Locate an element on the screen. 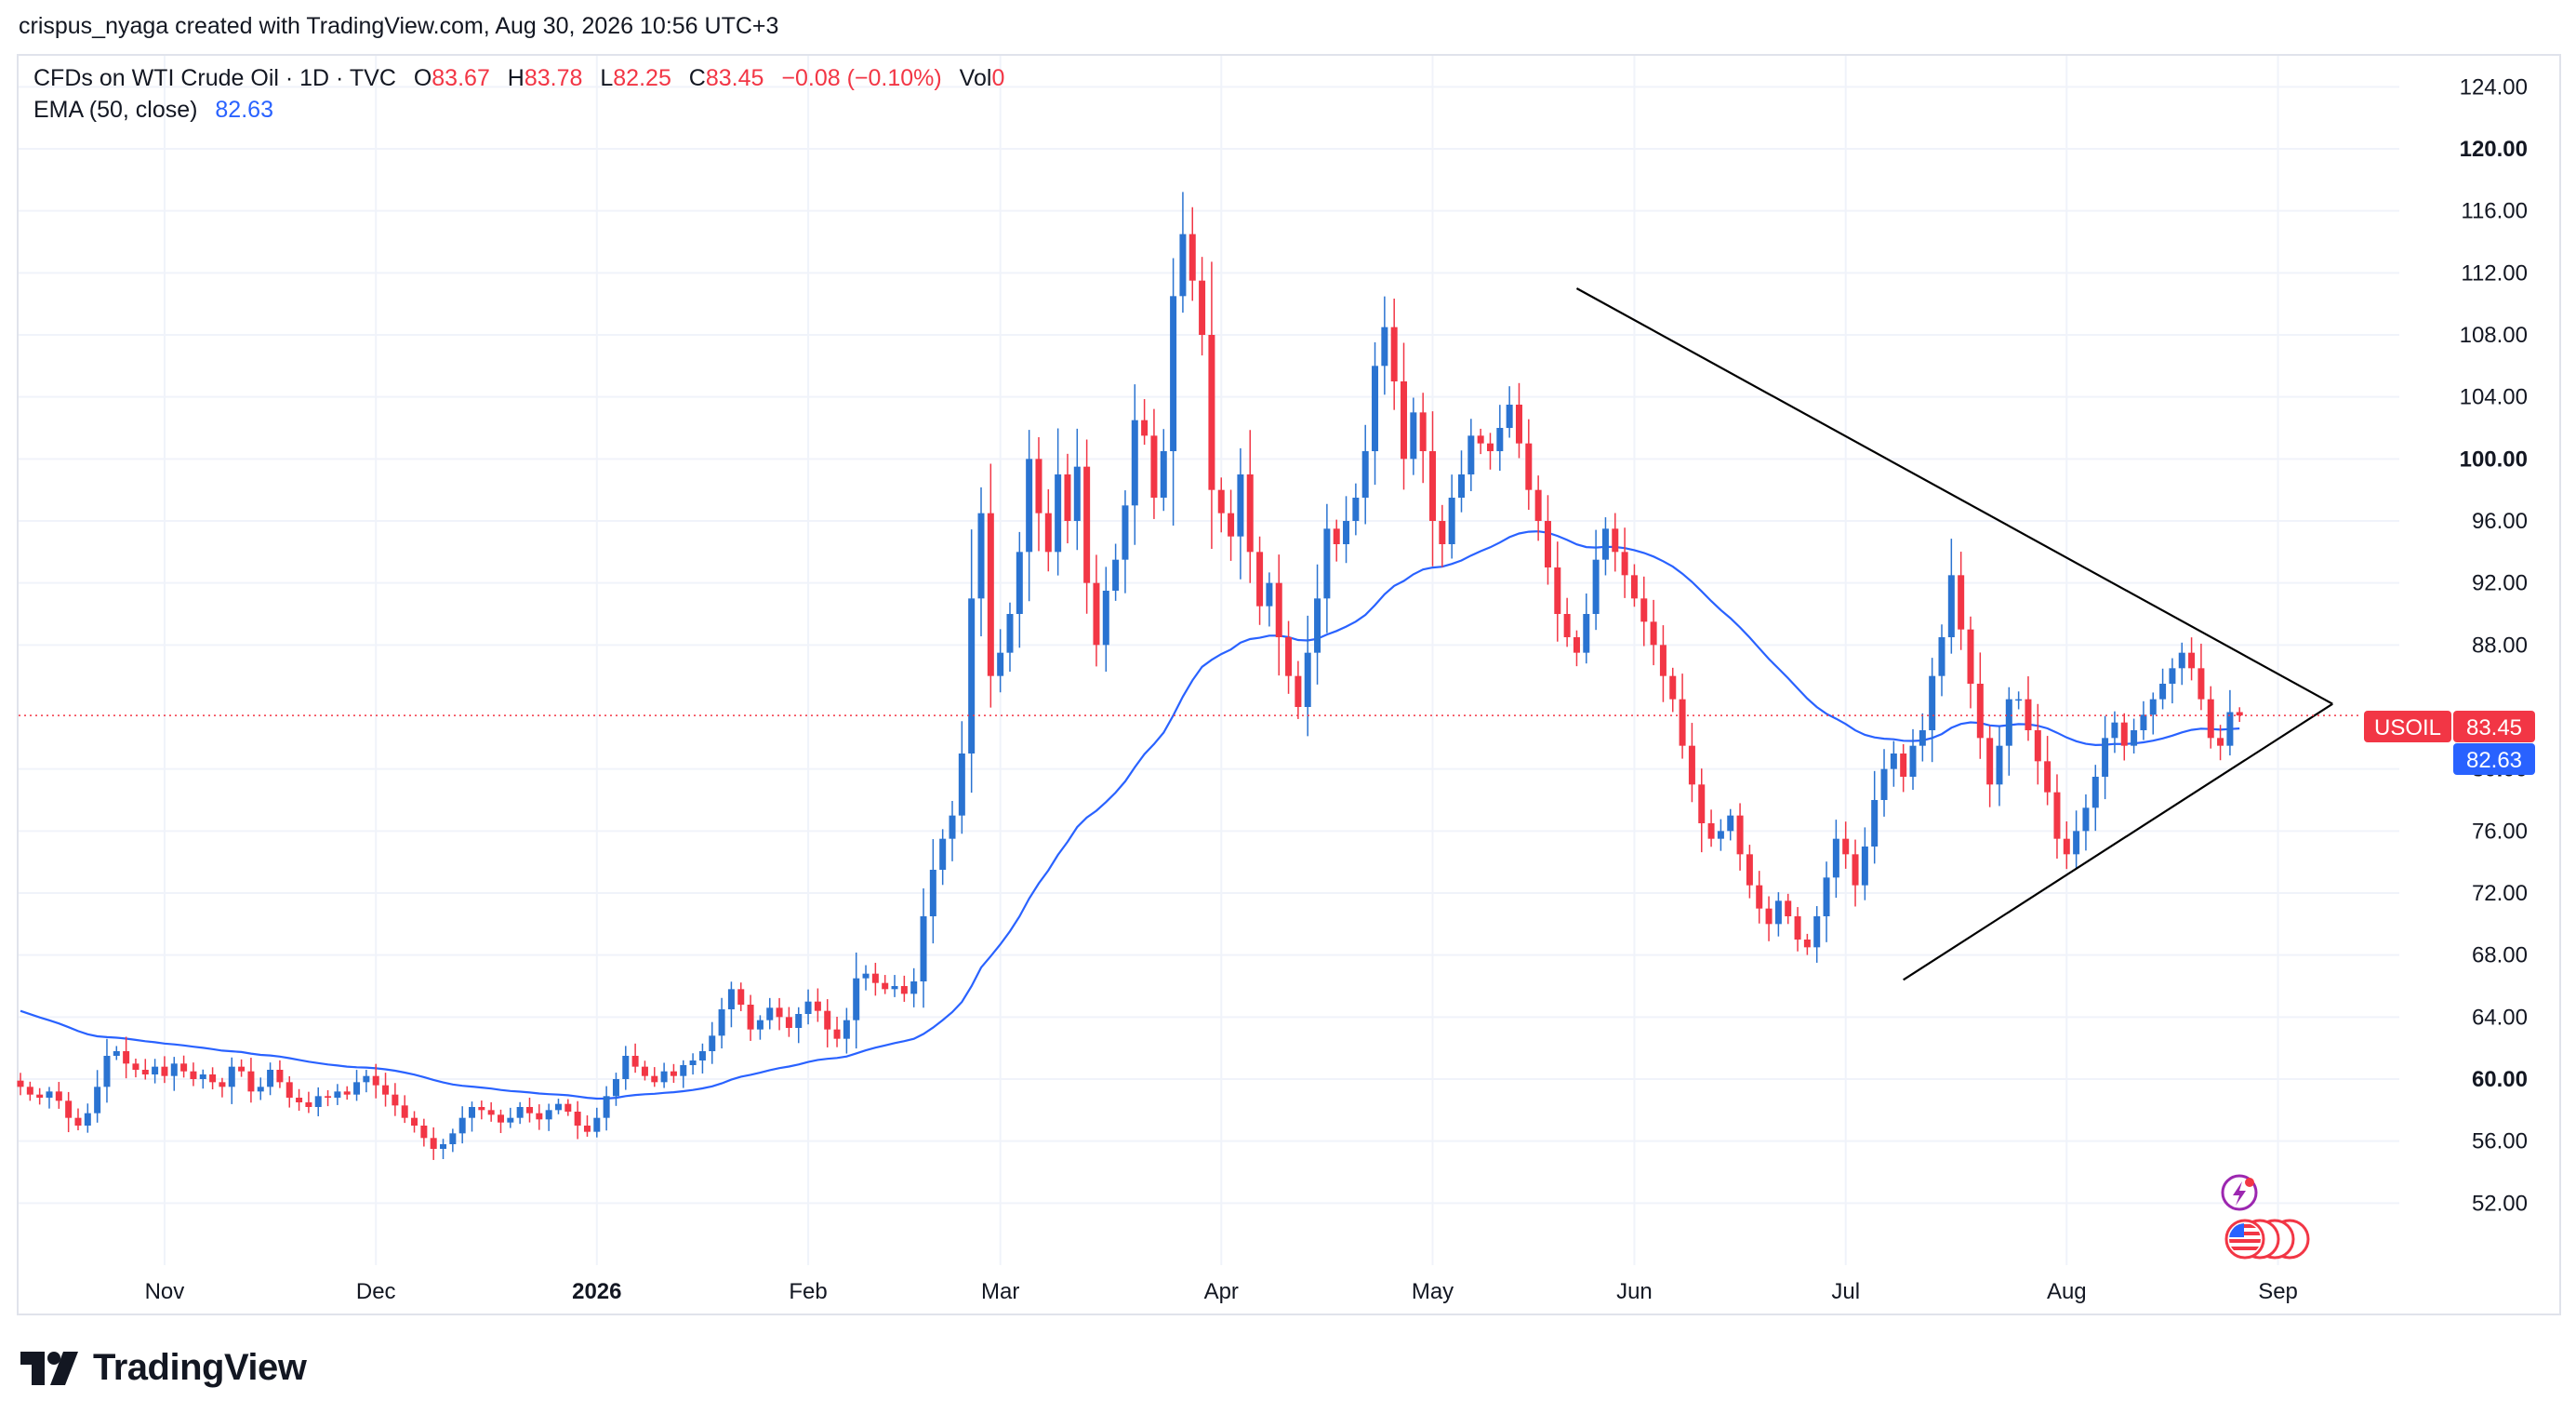 Image resolution: width=2576 pixels, height=1427 pixels. lower-trendline is located at coordinates (2118, 841).